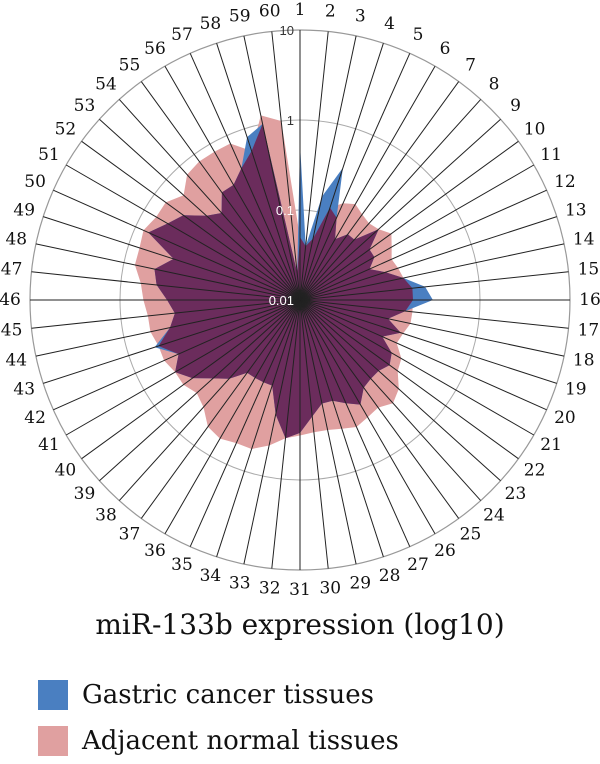  Describe the element at coordinates (418, 35) in the screenshot. I see `category-label-5: 5` at that location.